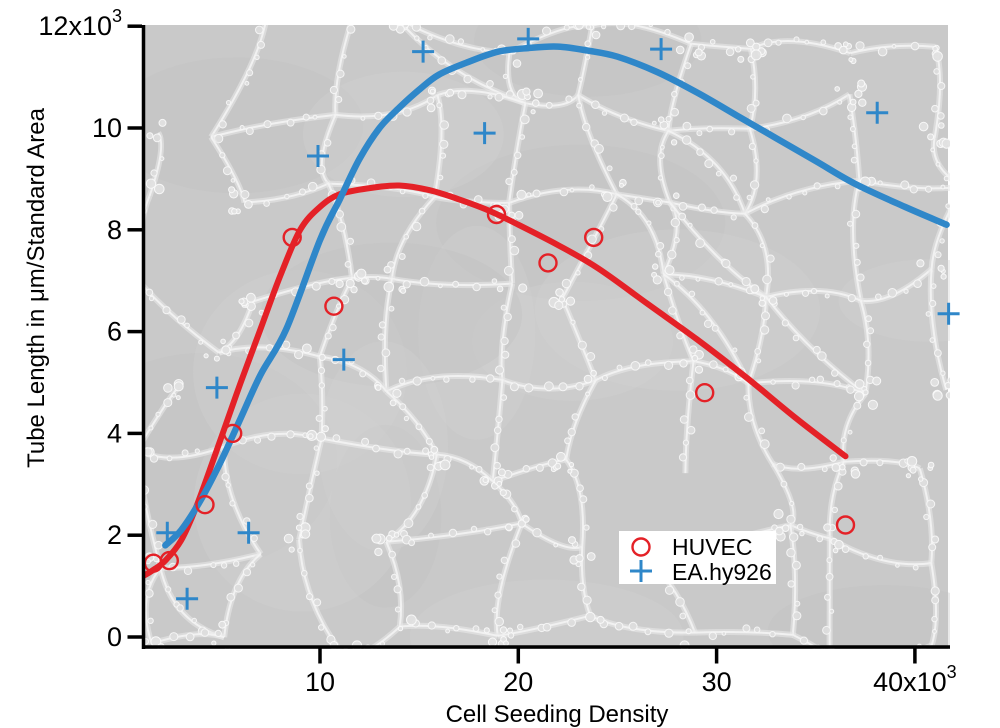 This screenshot has height=728, width=1000. Describe the element at coordinates (477, 332) in the screenshot. I see `background-tone-blob` at that location.